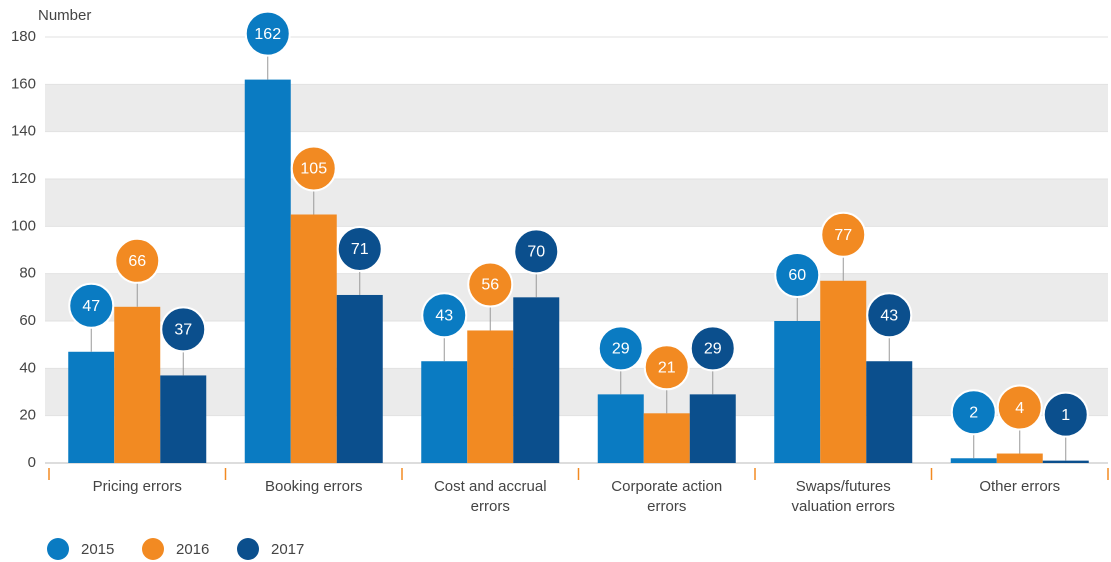 Image resolution: width=1111 pixels, height=562 pixels. Describe the element at coordinates (843, 496) in the screenshot. I see `x-tick-label: Swaps/futures valuation errors` at that location.